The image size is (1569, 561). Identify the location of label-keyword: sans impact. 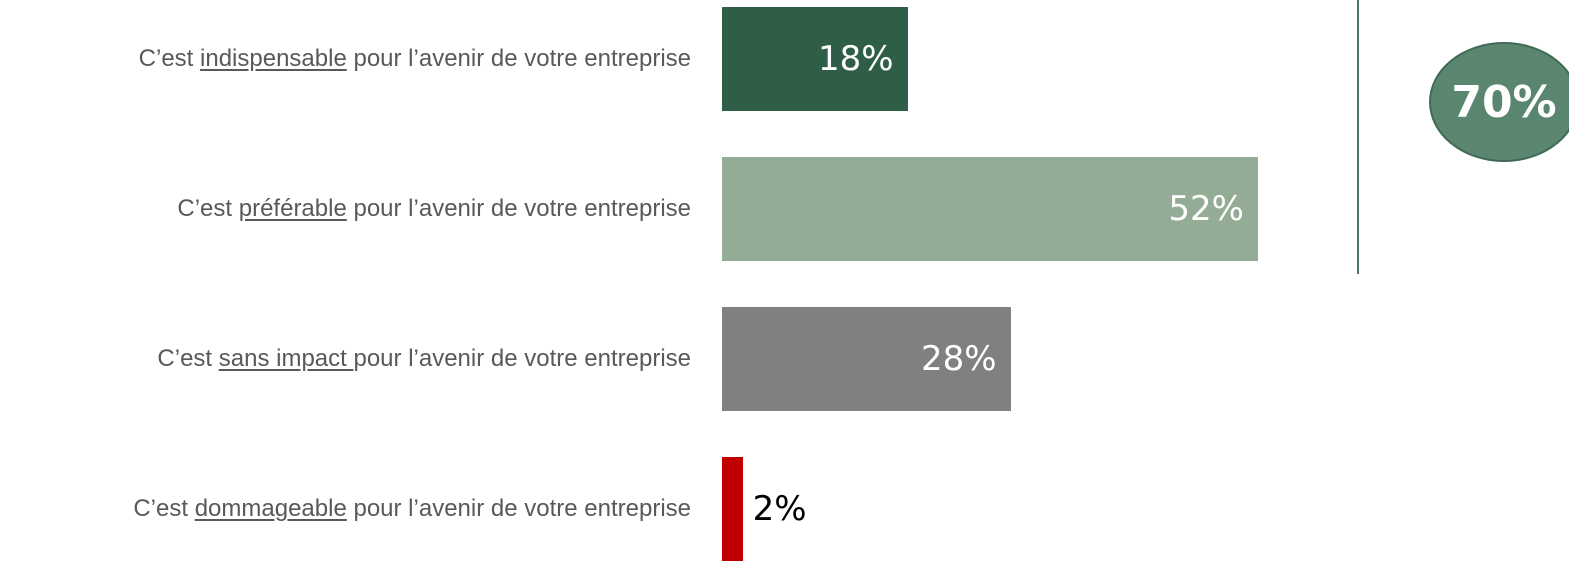
(286, 358).